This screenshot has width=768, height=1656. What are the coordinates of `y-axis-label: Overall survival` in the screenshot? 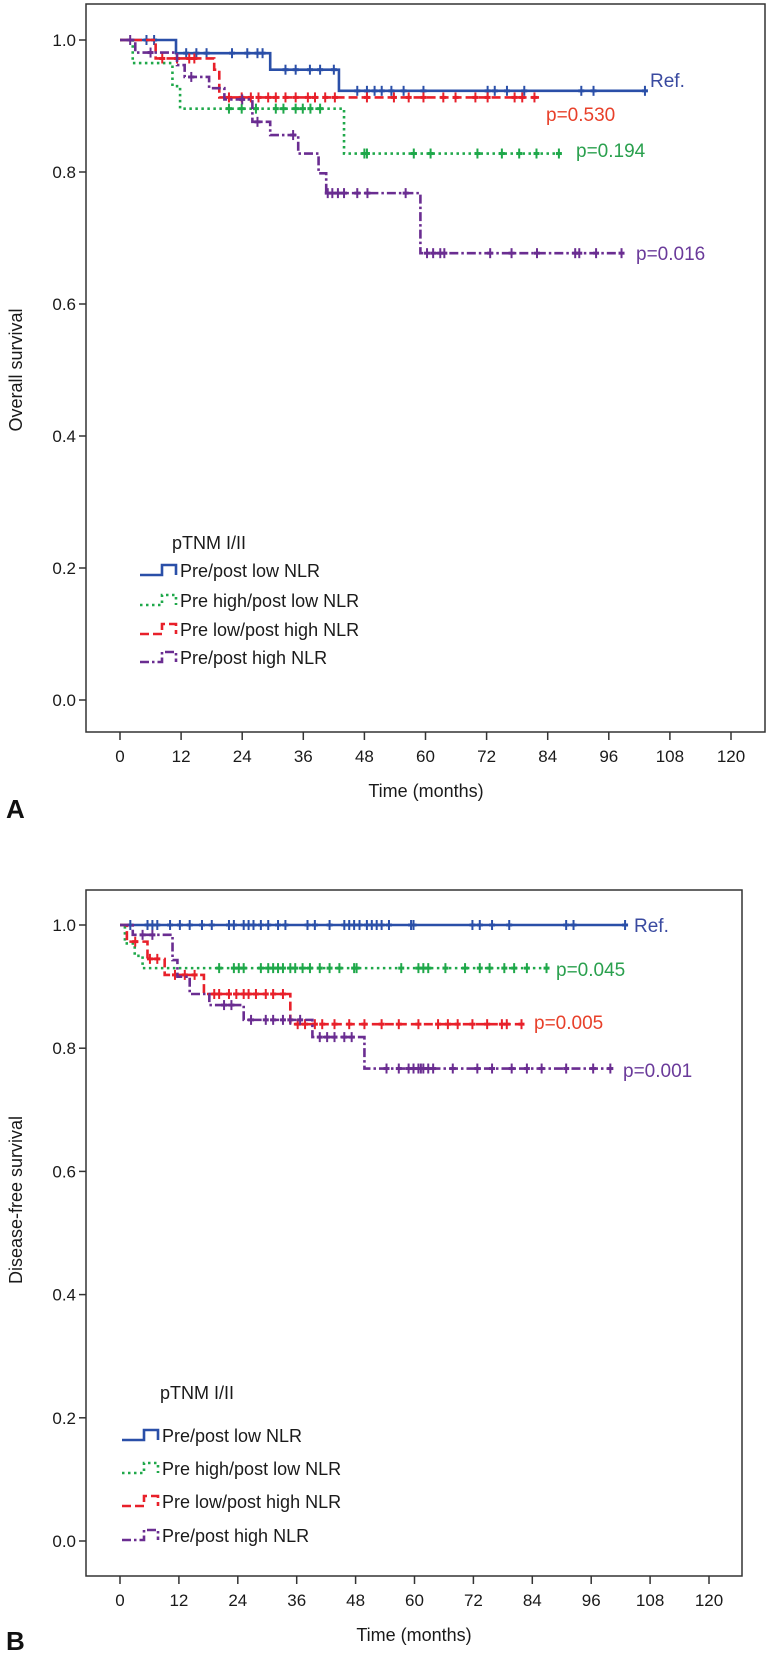 It's located at (16, 369).